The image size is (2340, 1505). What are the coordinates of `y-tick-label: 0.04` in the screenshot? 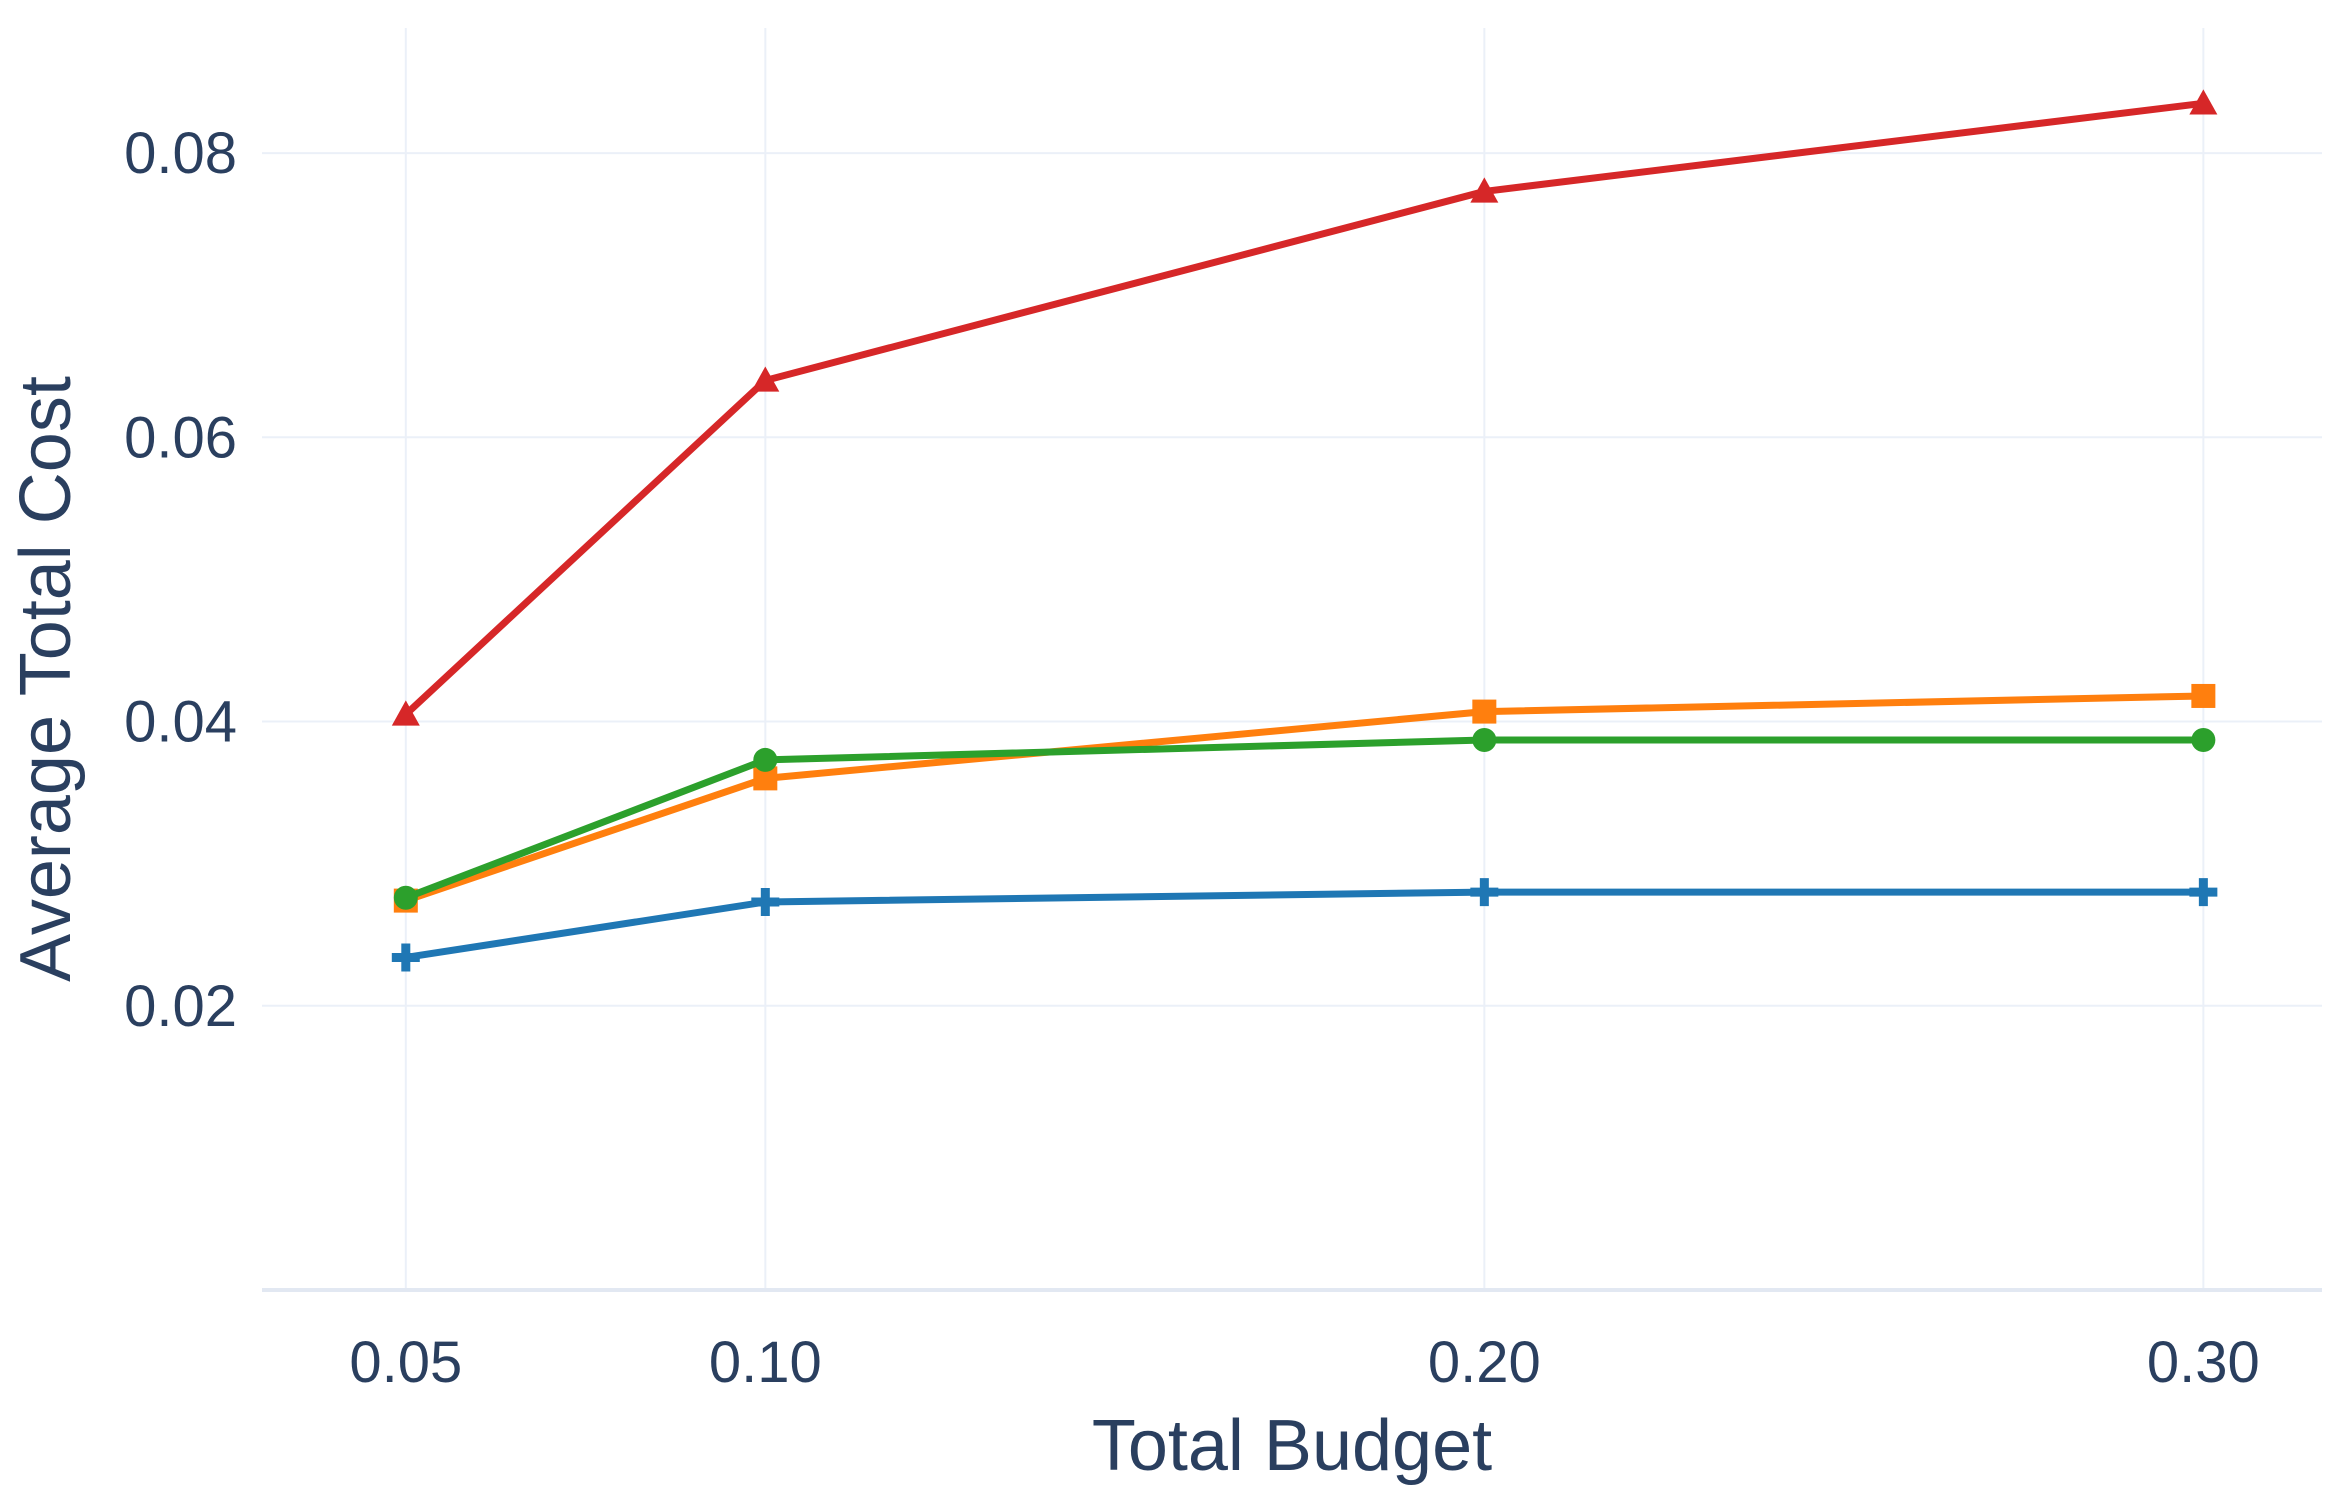 It's located at (180, 722).